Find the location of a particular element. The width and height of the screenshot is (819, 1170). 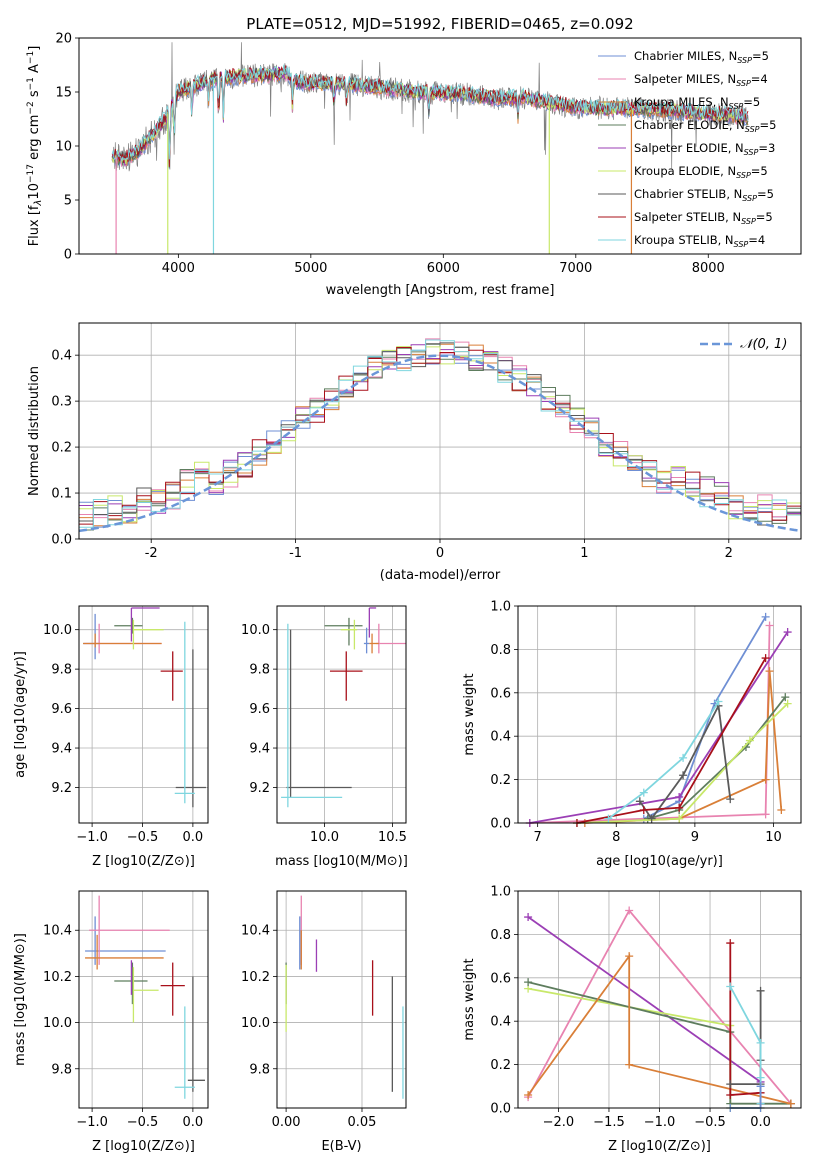

mass-weight-line-salpeter_elodie is located at coordinates (659, 727).